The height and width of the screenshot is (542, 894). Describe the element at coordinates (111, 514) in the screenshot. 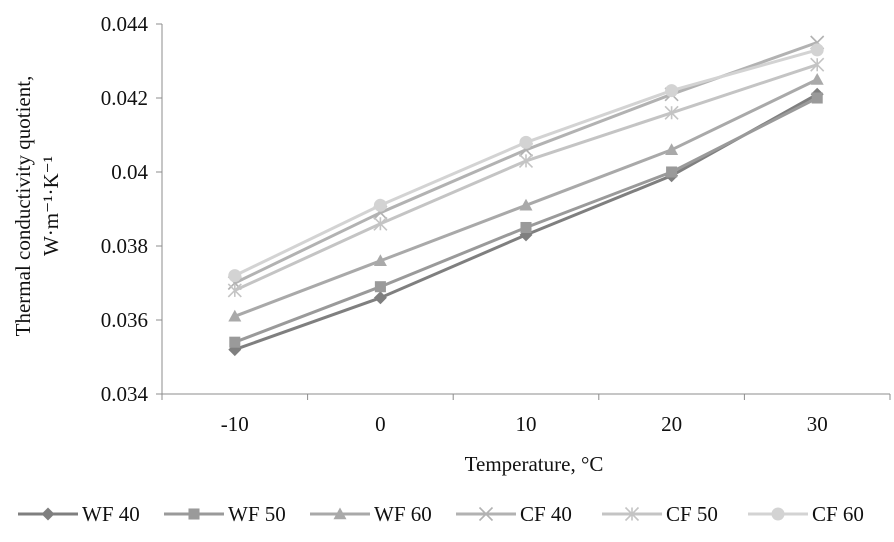

I see `legend-label: WF 40` at that location.